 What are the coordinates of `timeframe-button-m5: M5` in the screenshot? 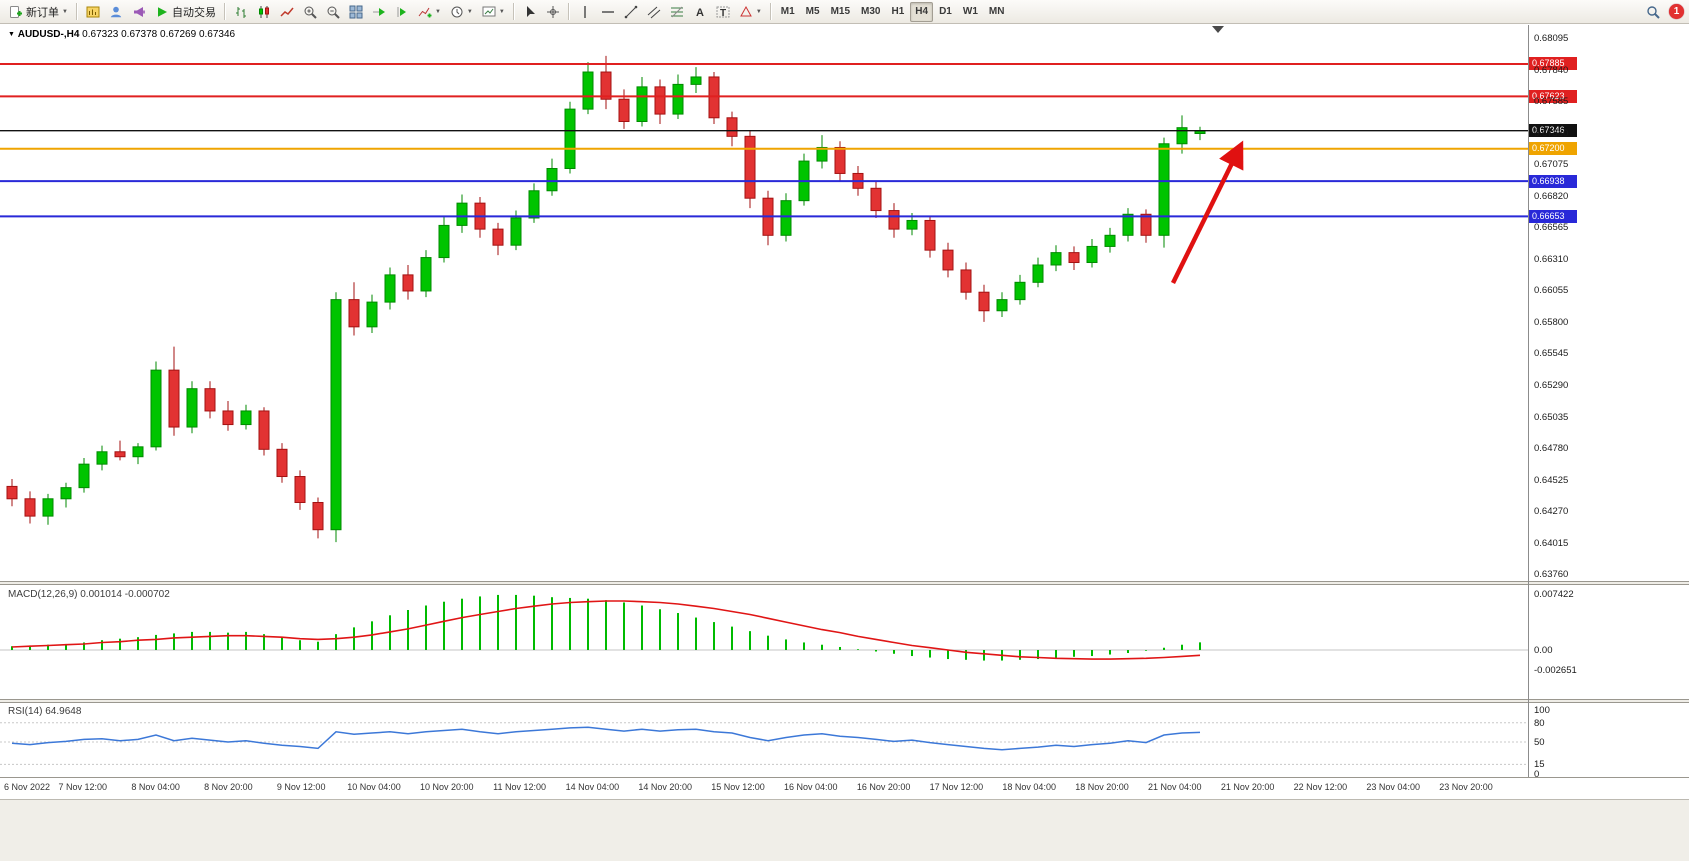 It's located at (813, 12).